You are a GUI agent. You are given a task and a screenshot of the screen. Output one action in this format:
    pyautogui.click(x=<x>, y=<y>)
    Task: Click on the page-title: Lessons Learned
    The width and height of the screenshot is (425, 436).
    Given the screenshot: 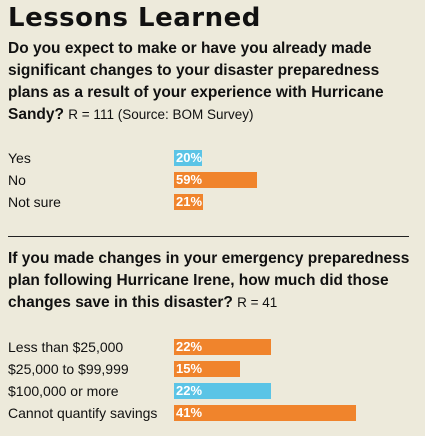 What is the action you would take?
    pyautogui.click(x=134, y=18)
    